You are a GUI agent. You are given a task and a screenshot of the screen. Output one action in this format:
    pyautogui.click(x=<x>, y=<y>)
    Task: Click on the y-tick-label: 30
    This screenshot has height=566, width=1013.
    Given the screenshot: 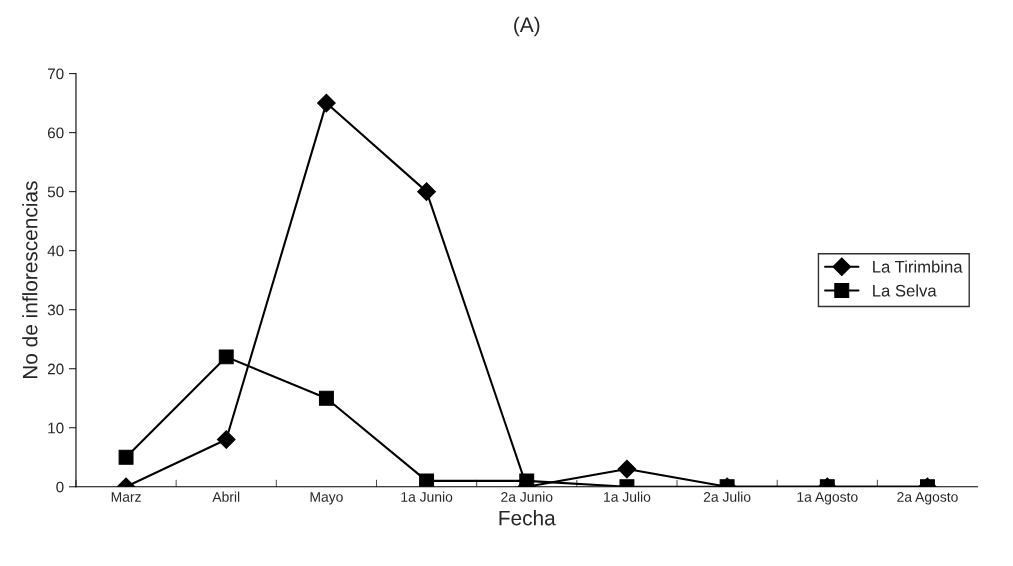 What is the action you would take?
    pyautogui.click(x=55, y=310)
    